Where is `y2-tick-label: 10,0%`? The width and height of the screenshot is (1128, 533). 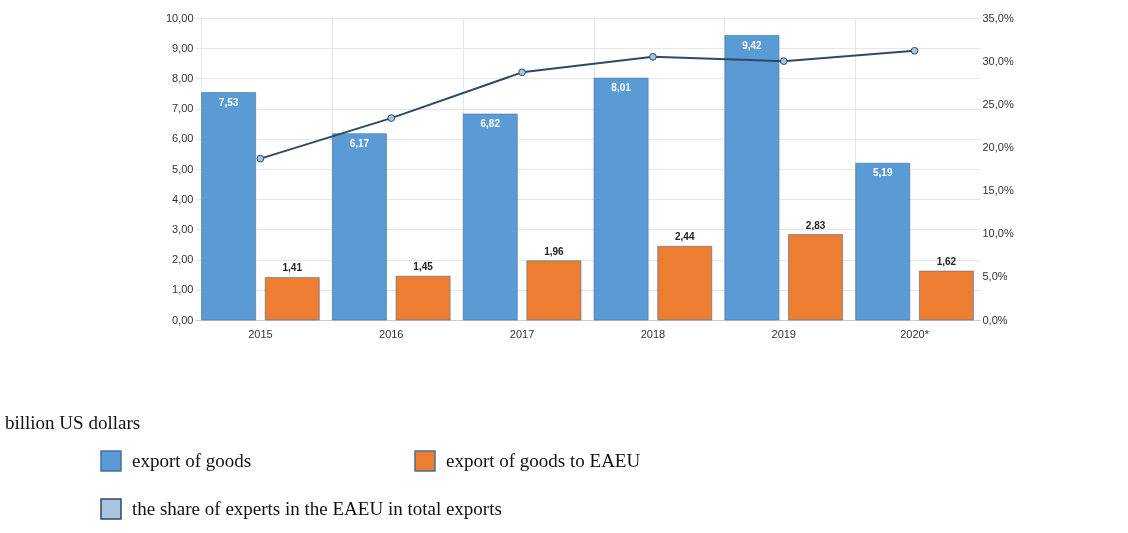 y2-tick-label: 10,0% is located at coordinates (998, 233).